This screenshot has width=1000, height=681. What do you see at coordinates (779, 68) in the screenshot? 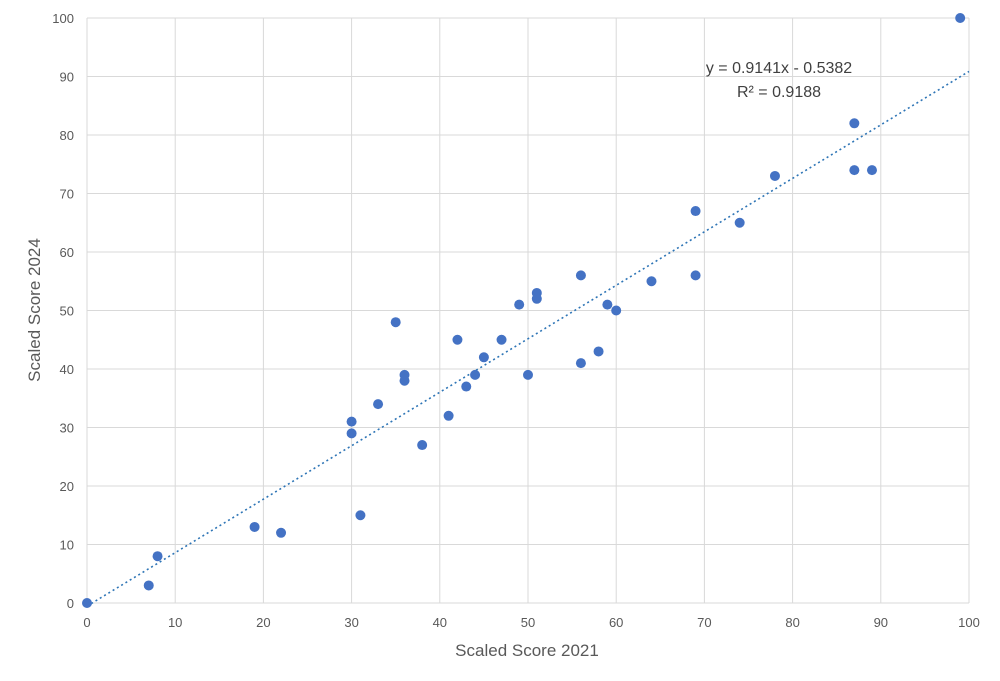
I see `trendline-equation: y = 0.9141x - 0.5382` at bounding box center [779, 68].